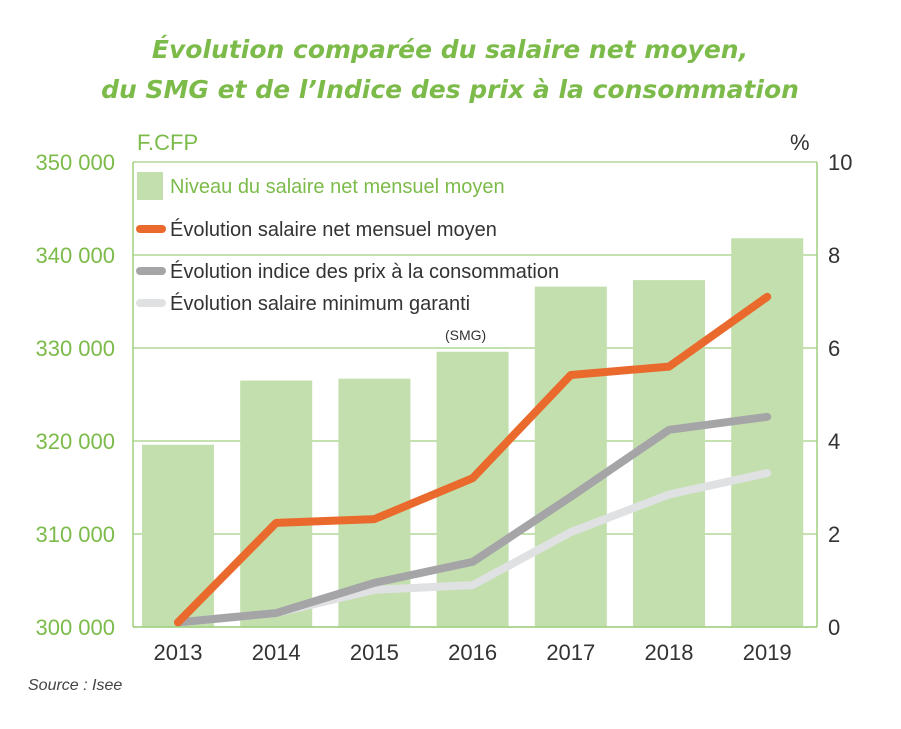  I want to click on y-right-tick: 8, so click(834, 255).